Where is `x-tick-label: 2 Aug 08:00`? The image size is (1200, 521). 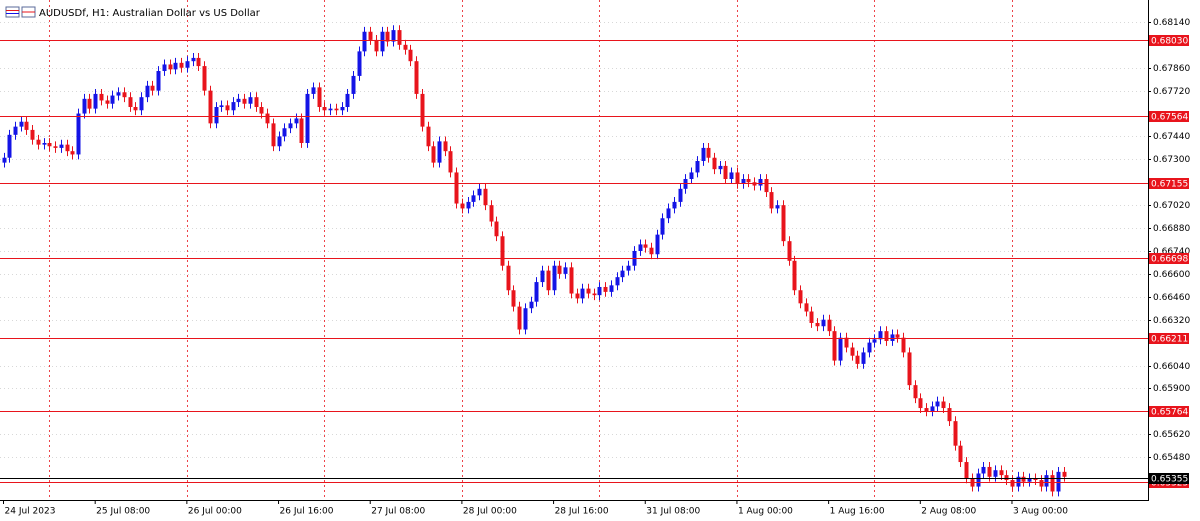
x-tick-label: 2 Aug 08:00 is located at coordinates (948, 512).